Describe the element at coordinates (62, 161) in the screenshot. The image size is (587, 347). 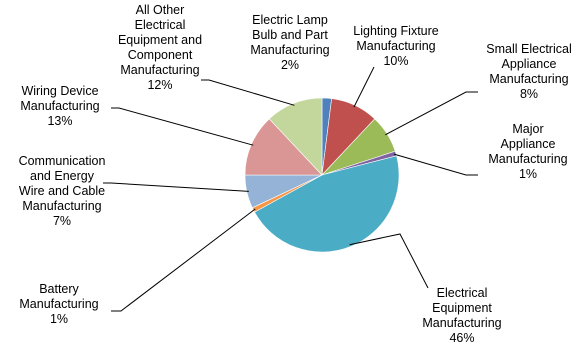
I see `slice-name-label: Communication` at that location.